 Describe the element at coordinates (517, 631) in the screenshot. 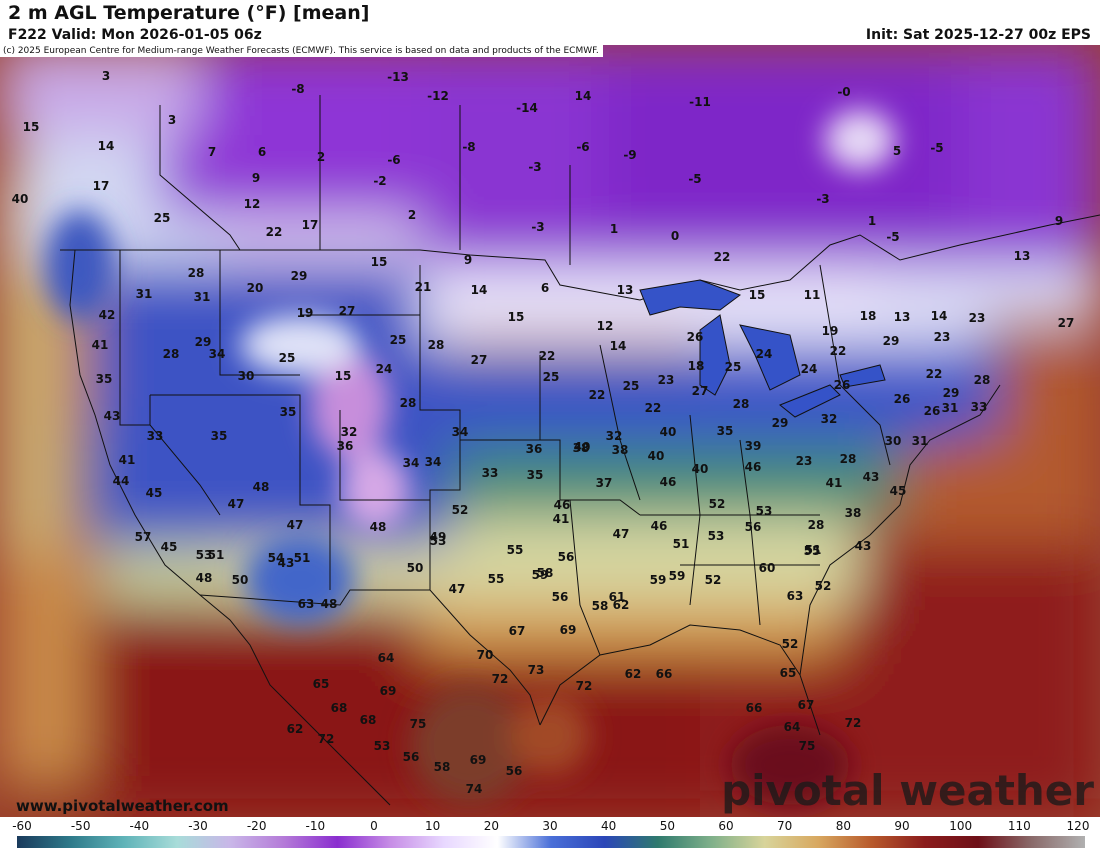

I see `temperature-value: 67` at that location.